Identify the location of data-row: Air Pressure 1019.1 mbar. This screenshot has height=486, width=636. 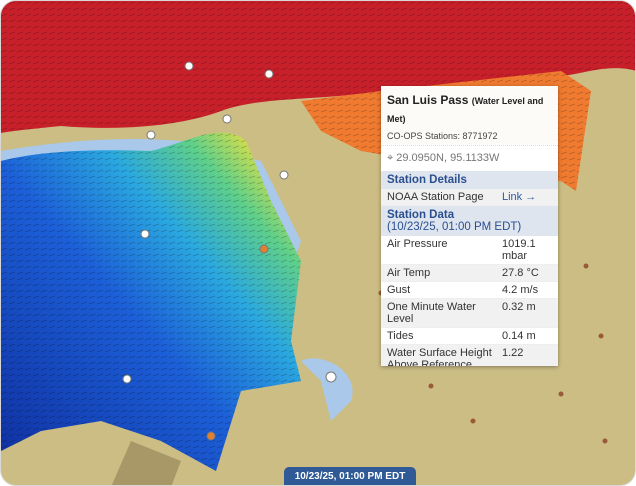
(469, 250).